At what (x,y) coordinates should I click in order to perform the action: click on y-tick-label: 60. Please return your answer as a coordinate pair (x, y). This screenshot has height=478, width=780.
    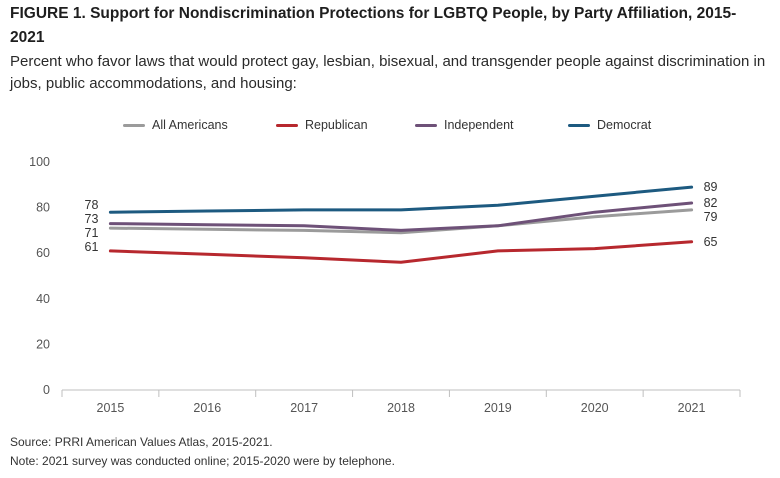
    Looking at the image, I should click on (43, 253).